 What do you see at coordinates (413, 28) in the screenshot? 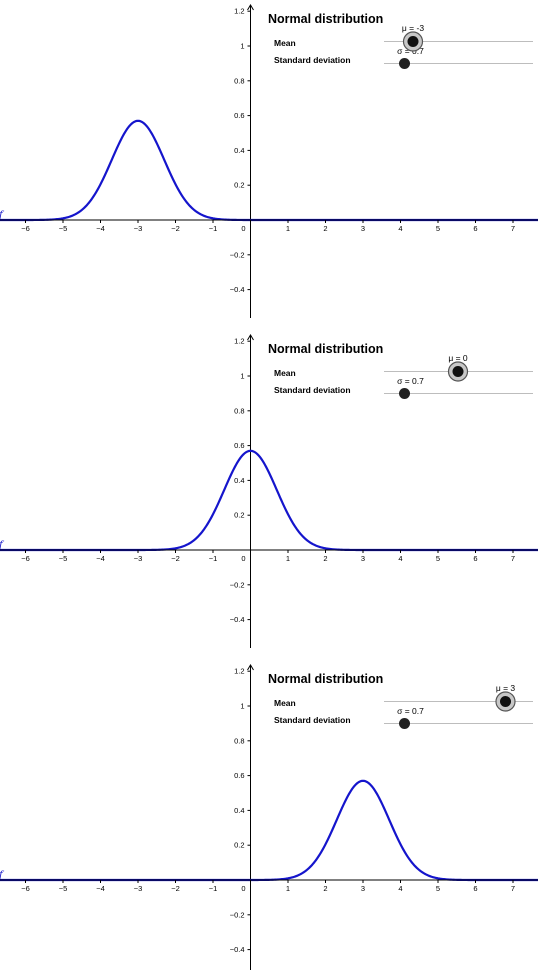
I see `mean-value-label: μ = -3` at bounding box center [413, 28].